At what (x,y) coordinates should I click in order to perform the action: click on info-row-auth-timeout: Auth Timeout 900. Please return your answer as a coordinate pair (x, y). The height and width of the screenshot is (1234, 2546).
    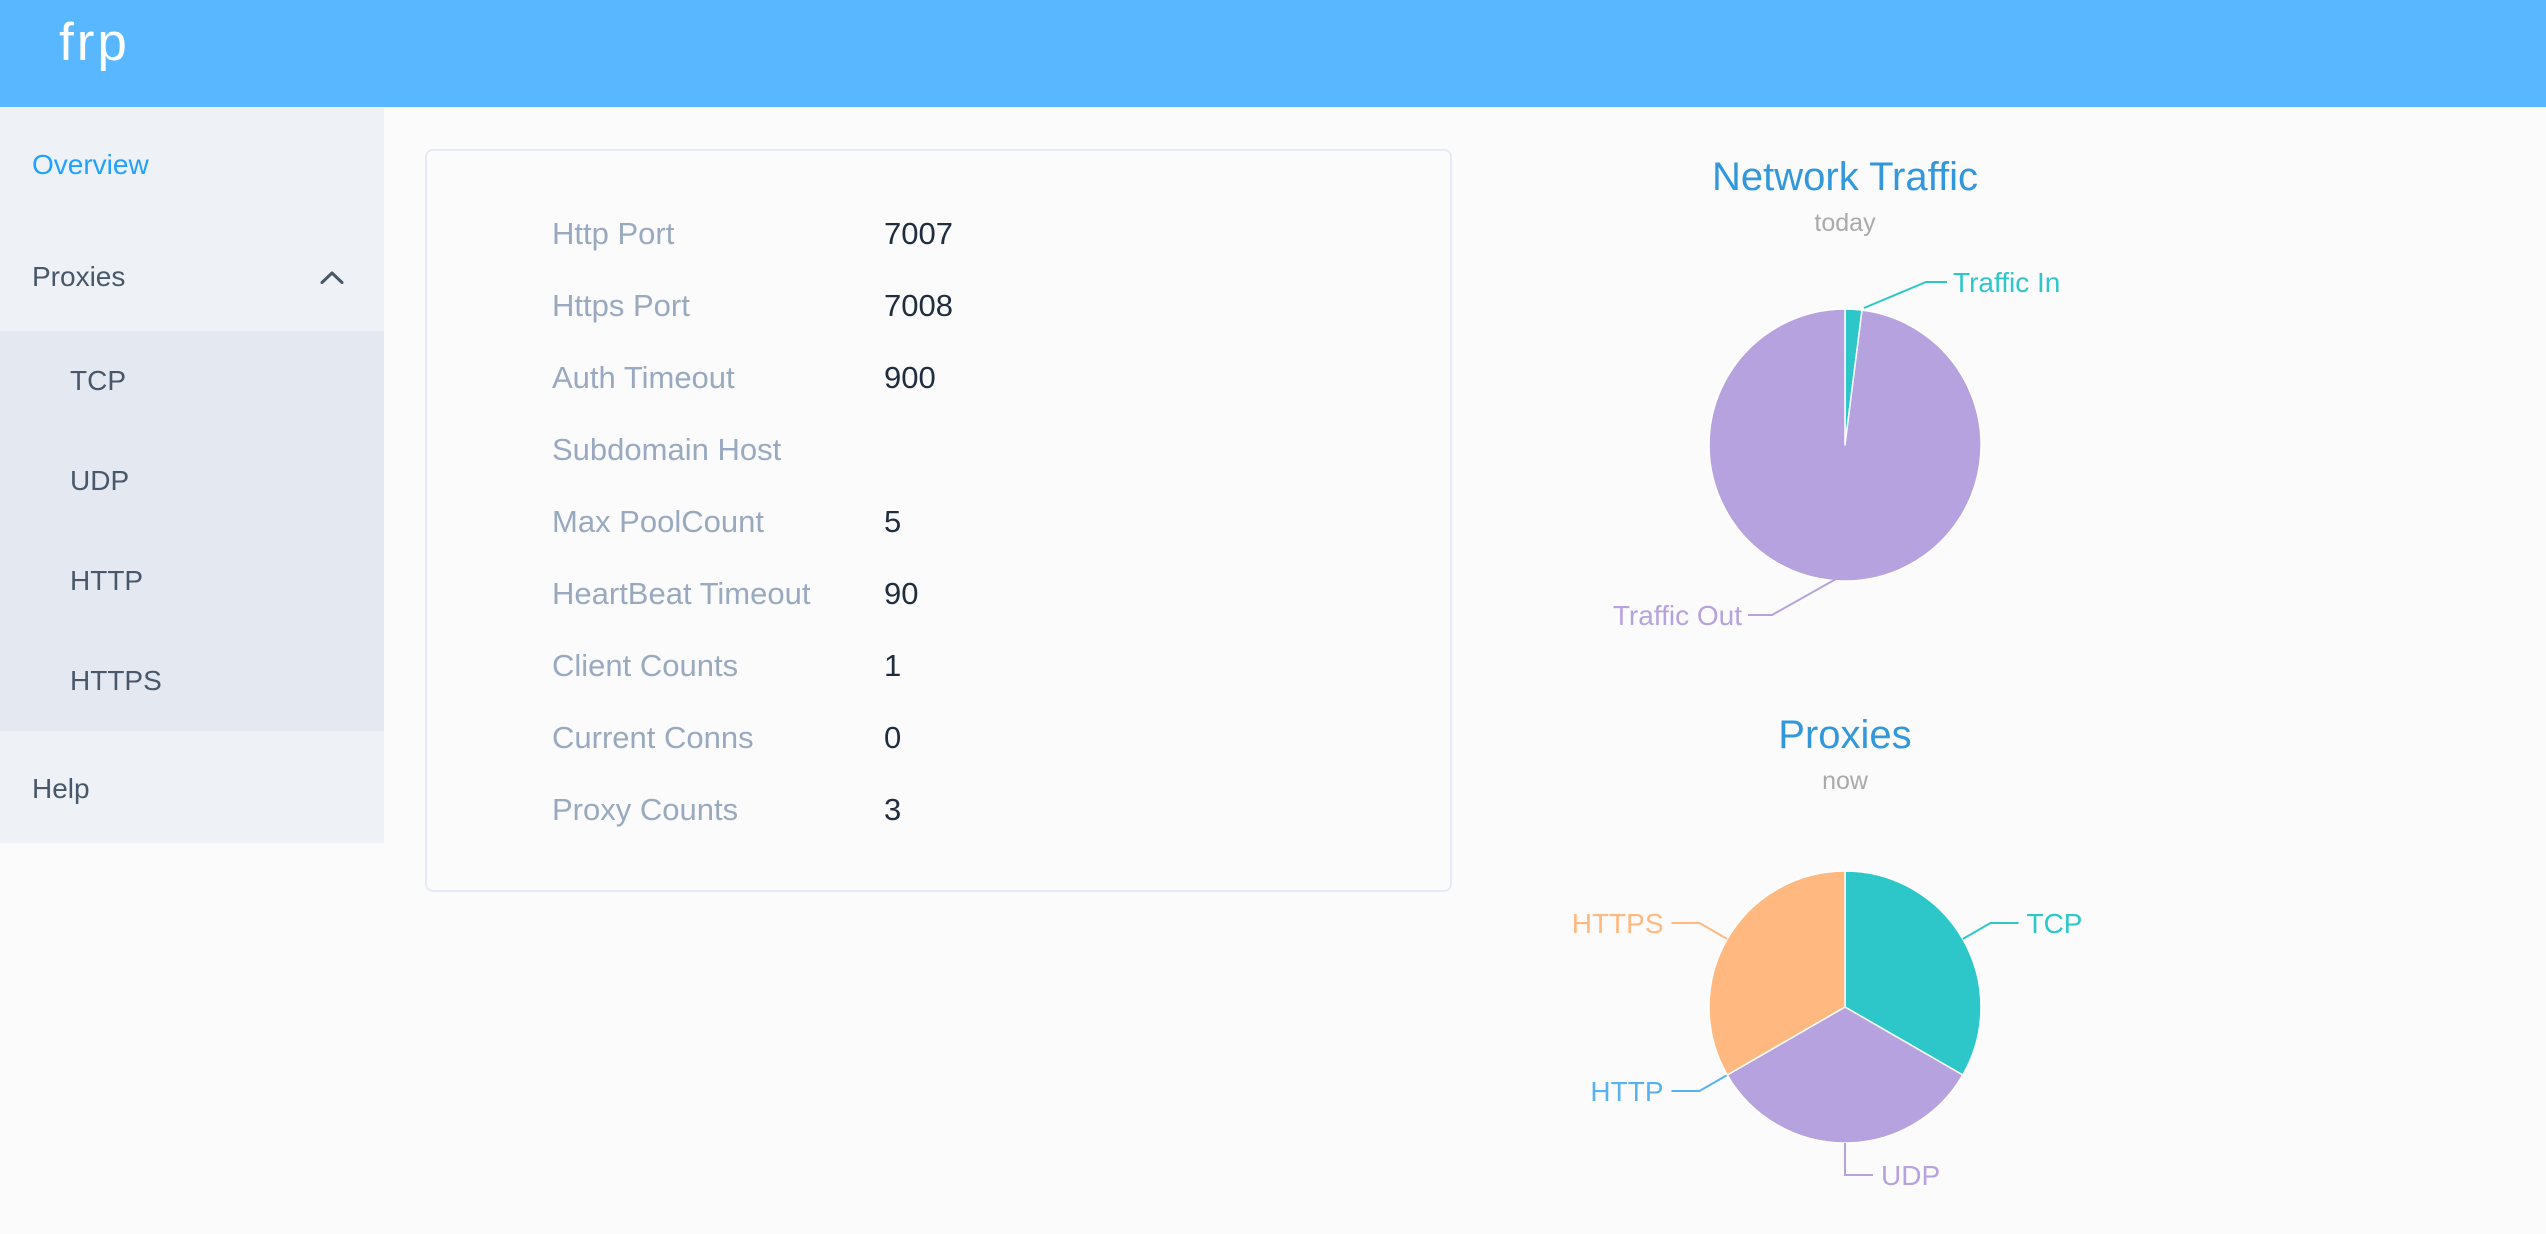
    Looking at the image, I should click on (938, 378).